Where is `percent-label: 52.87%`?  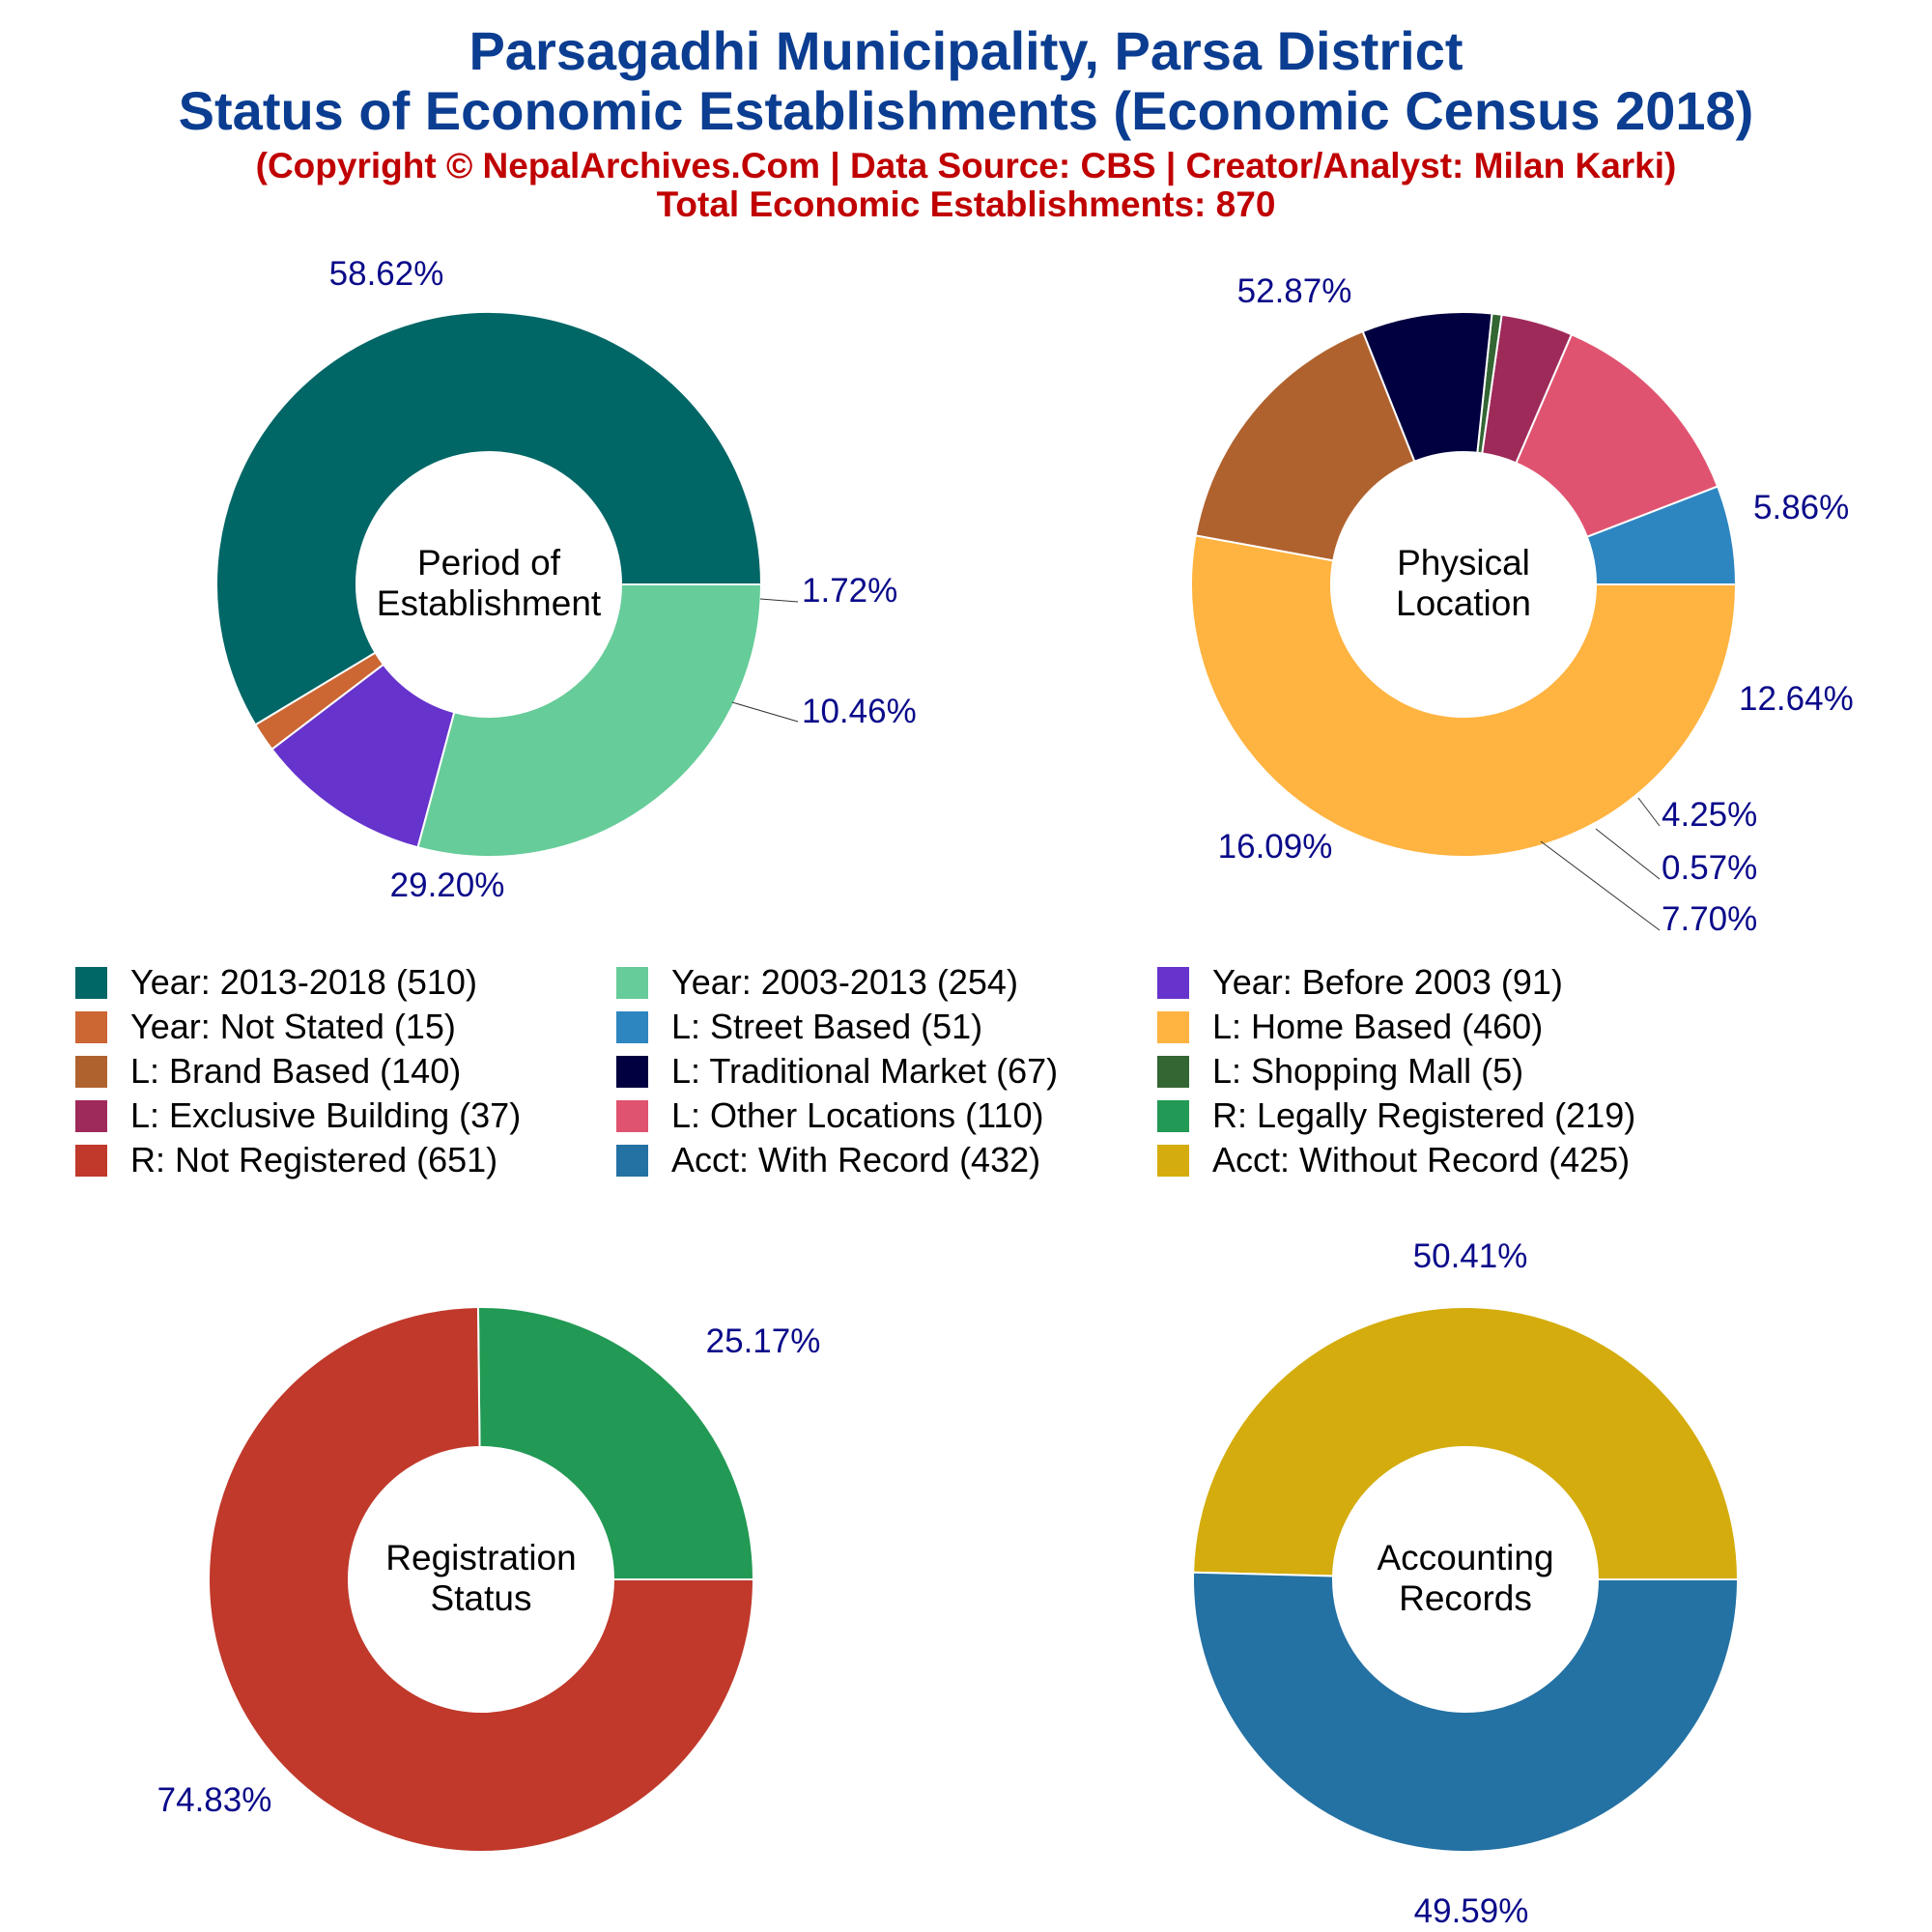 percent-label: 52.87% is located at coordinates (1294, 291).